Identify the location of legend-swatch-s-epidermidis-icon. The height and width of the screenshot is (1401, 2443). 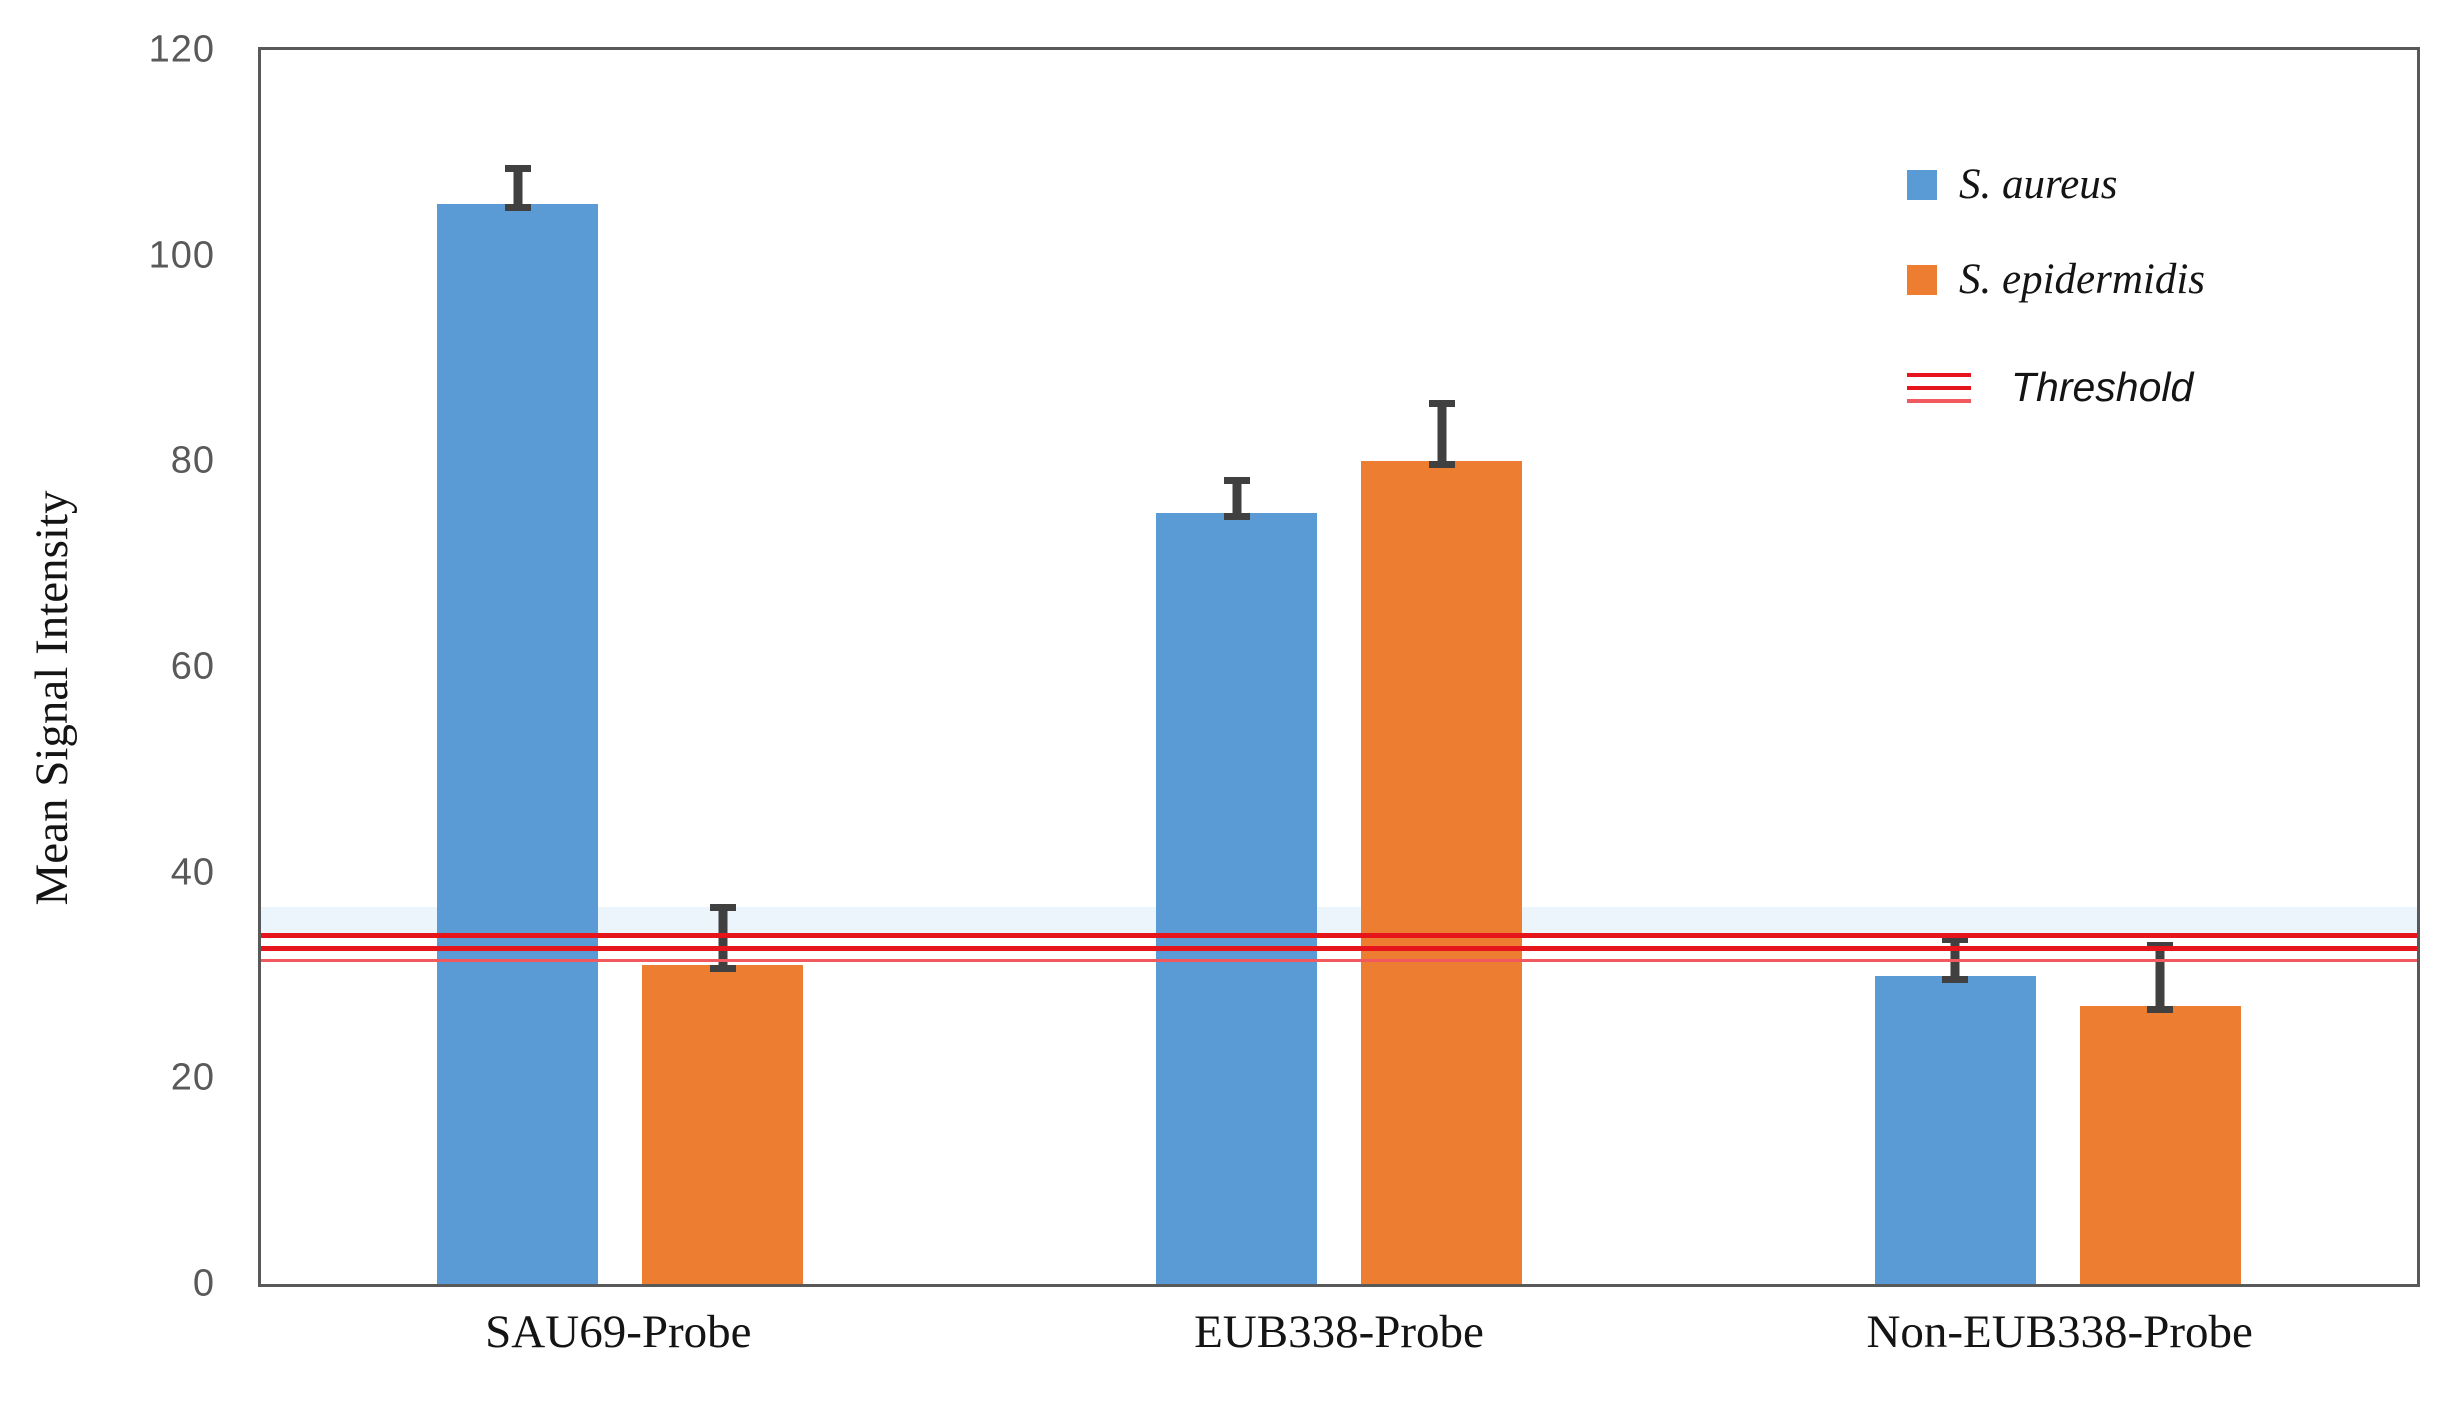
(1922, 279).